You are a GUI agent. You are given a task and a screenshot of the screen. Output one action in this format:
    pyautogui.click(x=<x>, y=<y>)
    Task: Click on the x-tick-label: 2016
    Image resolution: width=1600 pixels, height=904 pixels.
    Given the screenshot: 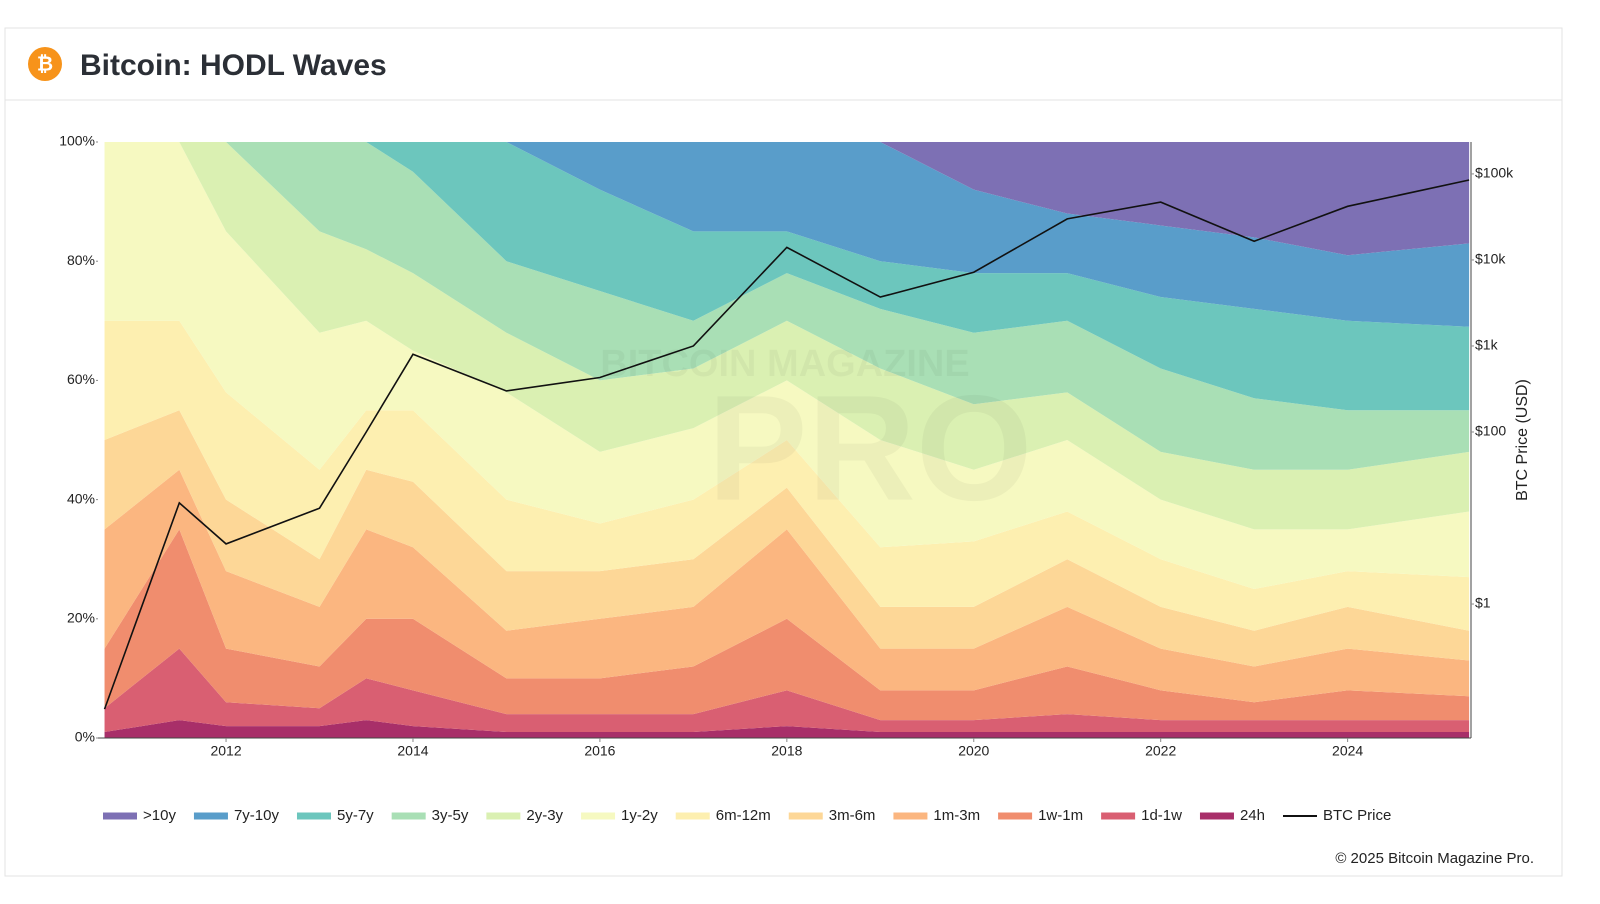 What is the action you would take?
    pyautogui.click(x=599, y=751)
    